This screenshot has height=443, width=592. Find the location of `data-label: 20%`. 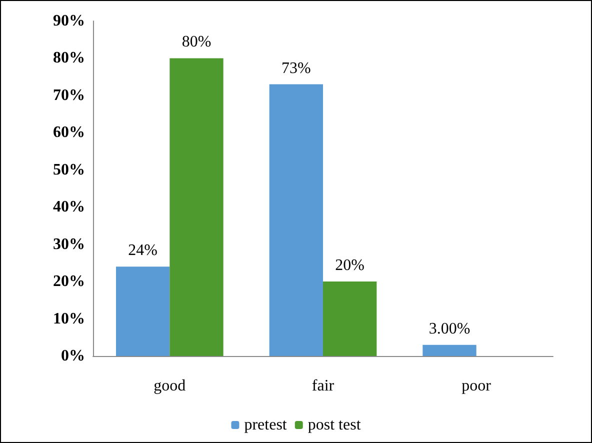

data-label: 20% is located at coordinates (349, 265).